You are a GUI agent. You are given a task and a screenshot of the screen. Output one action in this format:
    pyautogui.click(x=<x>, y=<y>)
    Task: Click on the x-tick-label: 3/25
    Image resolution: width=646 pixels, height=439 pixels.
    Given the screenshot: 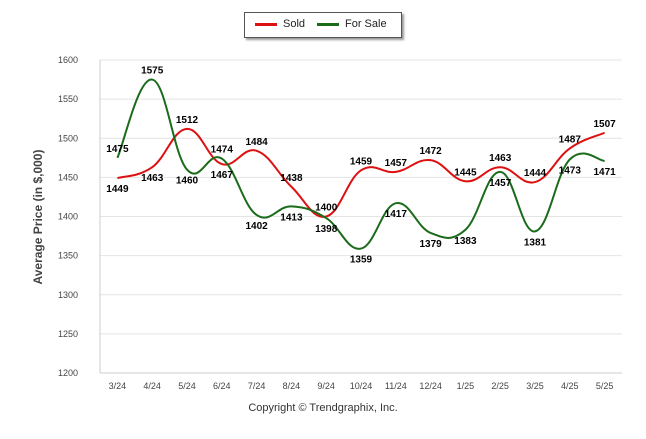 What is the action you would take?
    pyautogui.click(x=535, y=386)
    